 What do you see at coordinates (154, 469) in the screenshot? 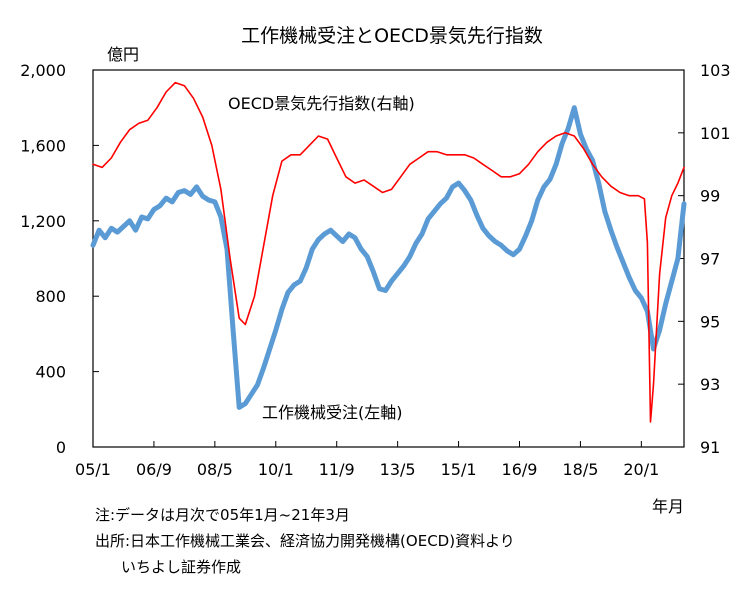
I see `x-tick-label: 06/9` at bounding box center [154, 469].